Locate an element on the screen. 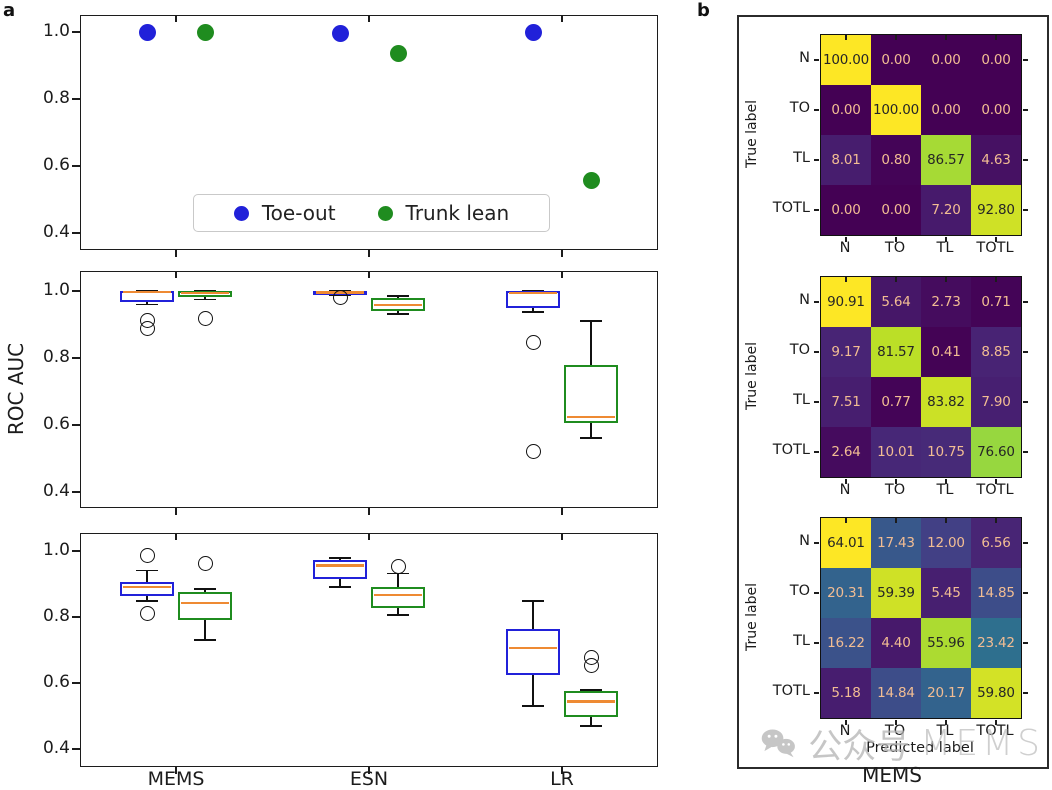 This screenshot has width=1052, height=790. box-toe-out is located at coordinates (533, 651).